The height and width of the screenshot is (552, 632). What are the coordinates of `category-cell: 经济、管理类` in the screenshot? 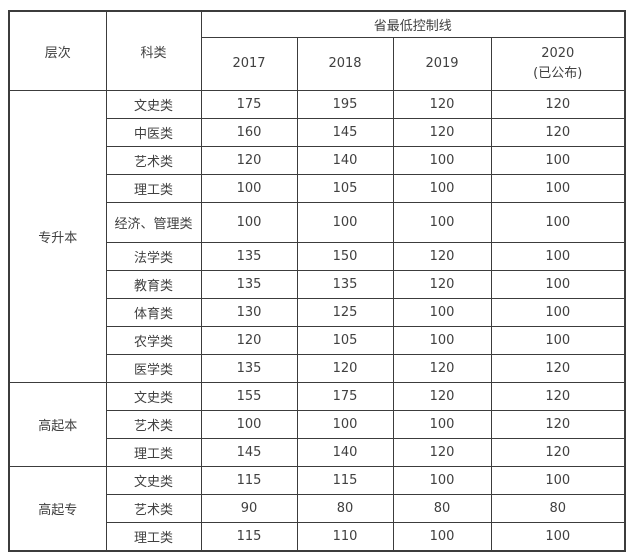 It's located at (153, 222).